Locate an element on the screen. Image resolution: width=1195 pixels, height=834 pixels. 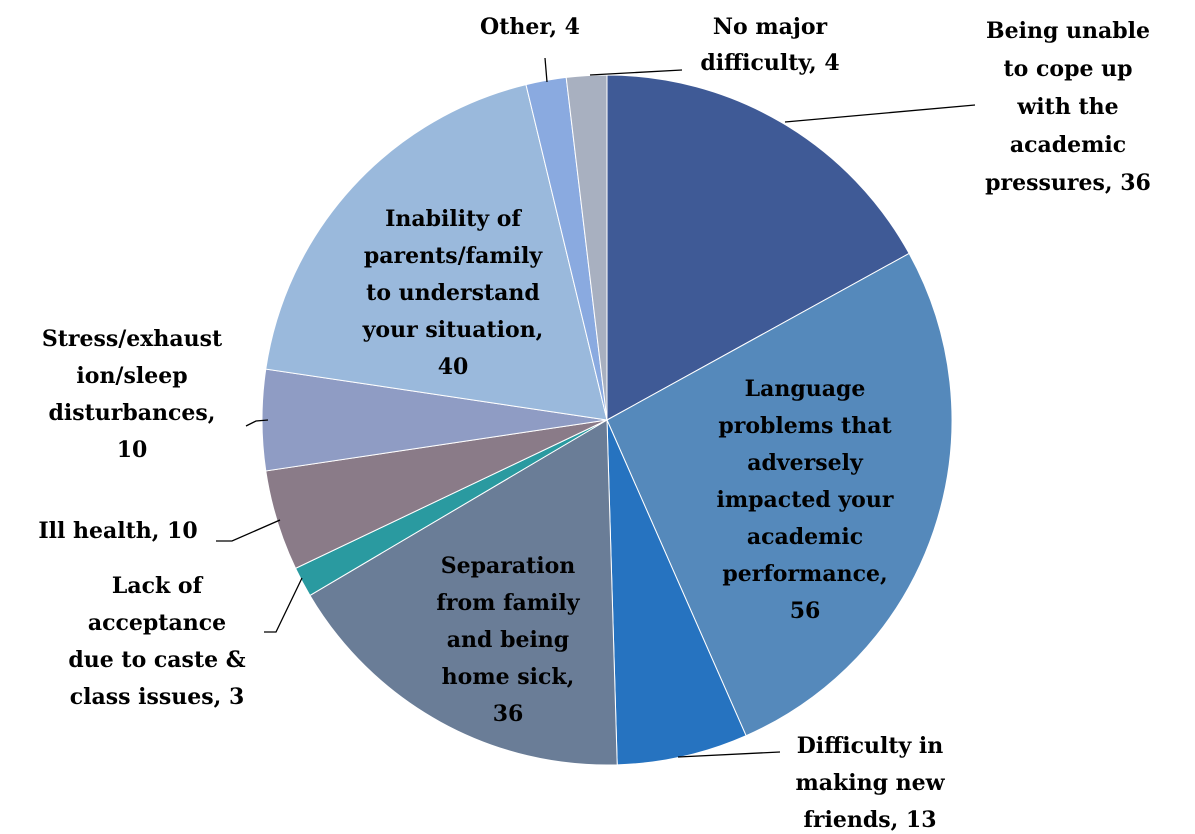
label-line: Other, 4 is located at coordinates (530, 27).